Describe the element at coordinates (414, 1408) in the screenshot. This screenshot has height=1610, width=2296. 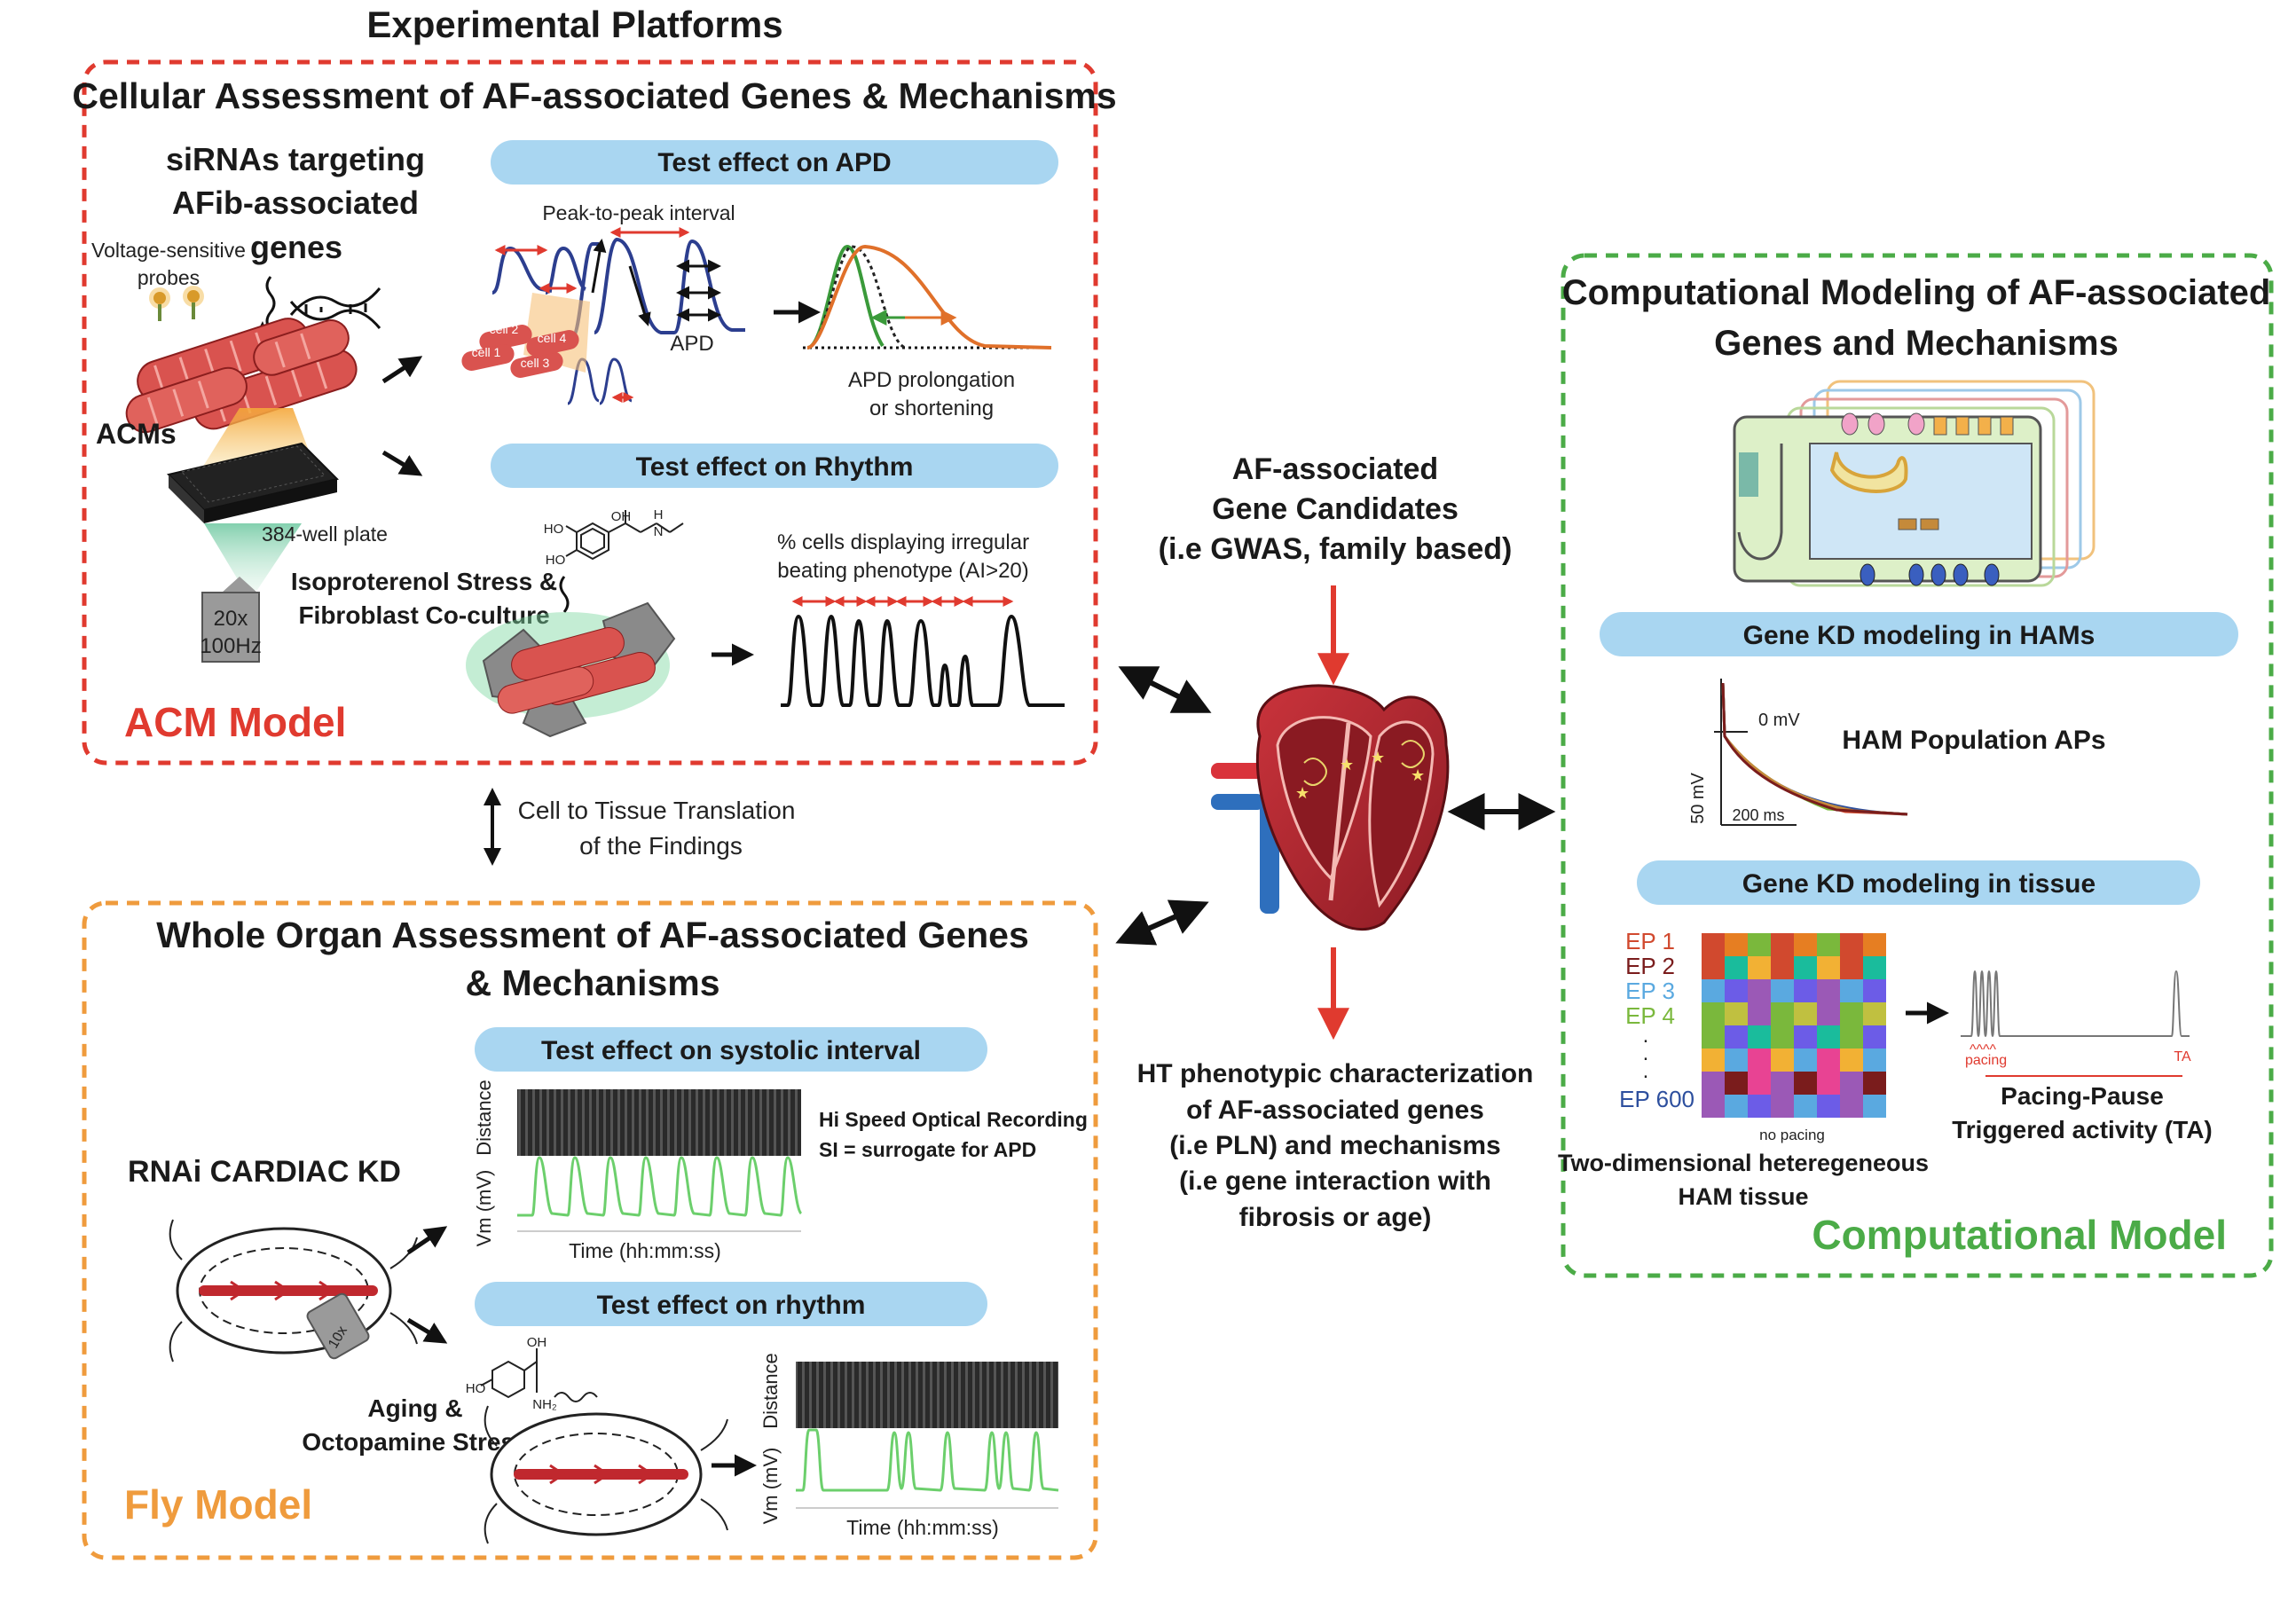
I see `aging-line-1: Aging &` at that location.